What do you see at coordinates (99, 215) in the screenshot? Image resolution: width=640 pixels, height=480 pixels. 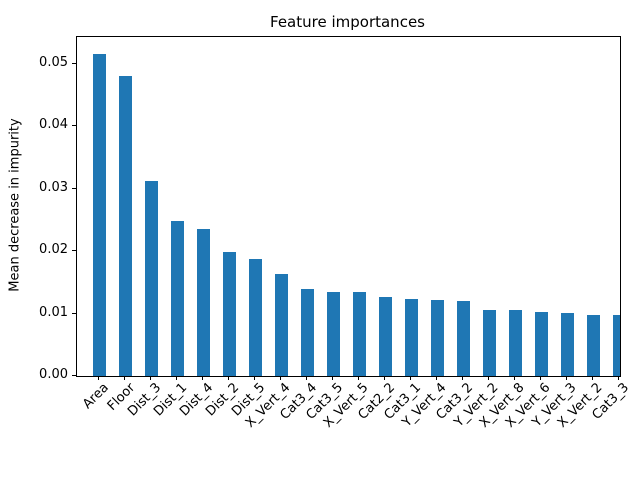 I see `bar-Area` at bounding box center [99, 215].